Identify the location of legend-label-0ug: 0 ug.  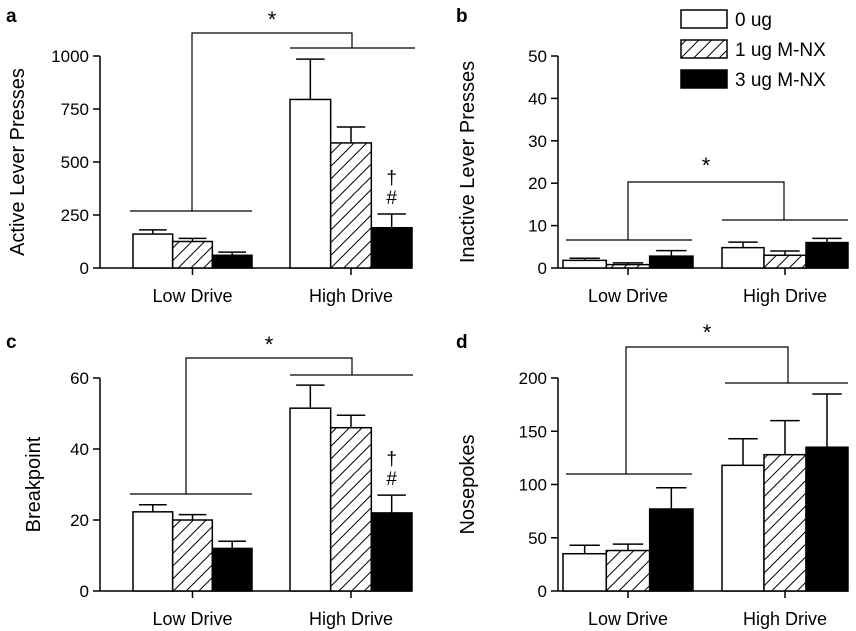
(753, 20).